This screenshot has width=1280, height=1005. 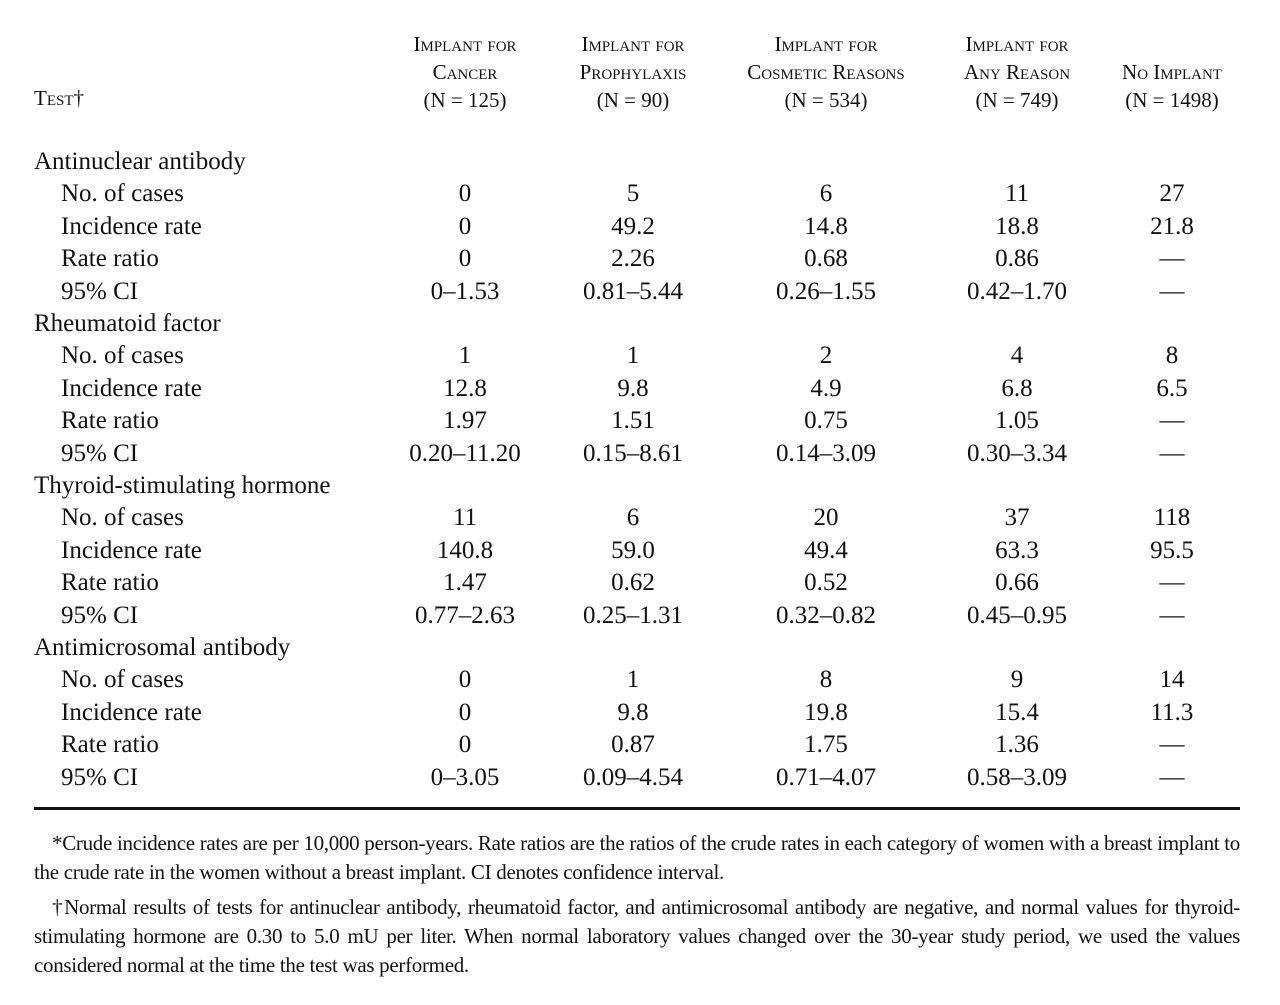 I want to click on group-header-row: Rheumatoid factor, so click(x=640, y=324).